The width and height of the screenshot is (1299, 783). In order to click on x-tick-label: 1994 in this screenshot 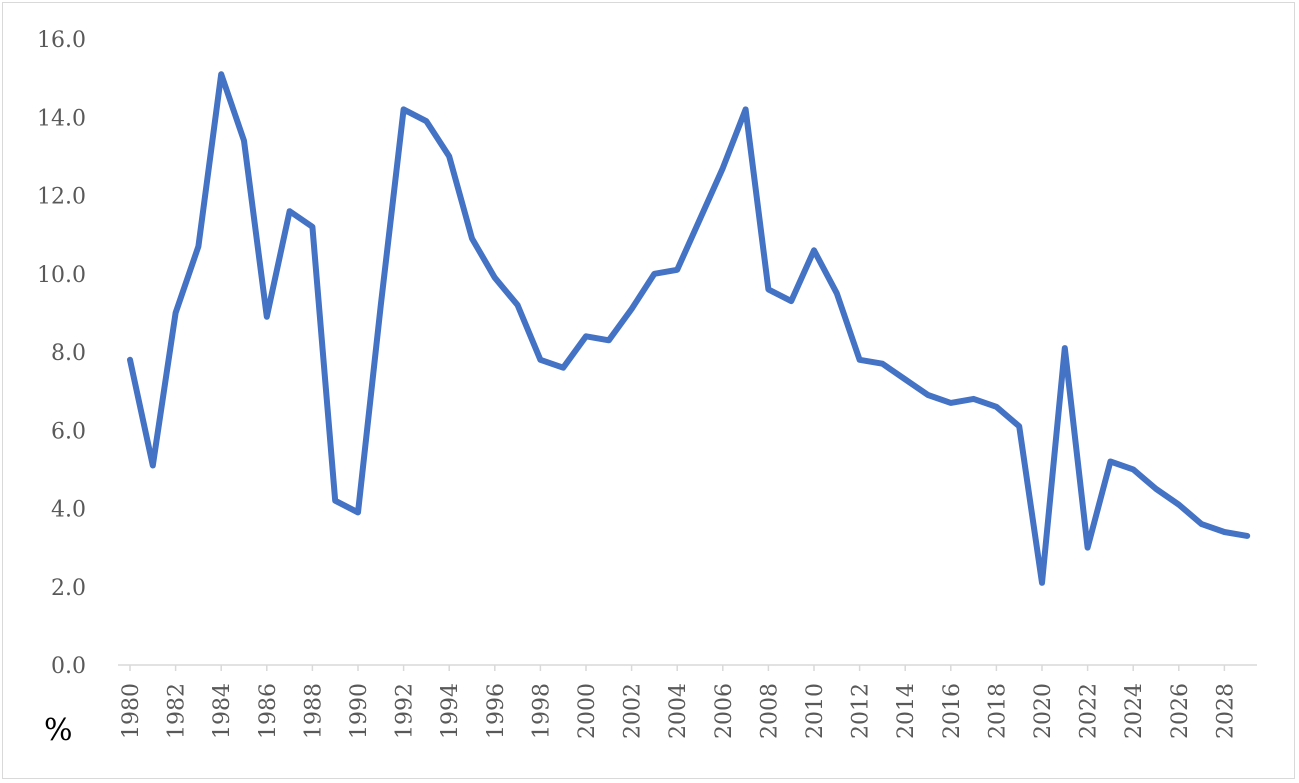, I will do `click(450, 711)`.